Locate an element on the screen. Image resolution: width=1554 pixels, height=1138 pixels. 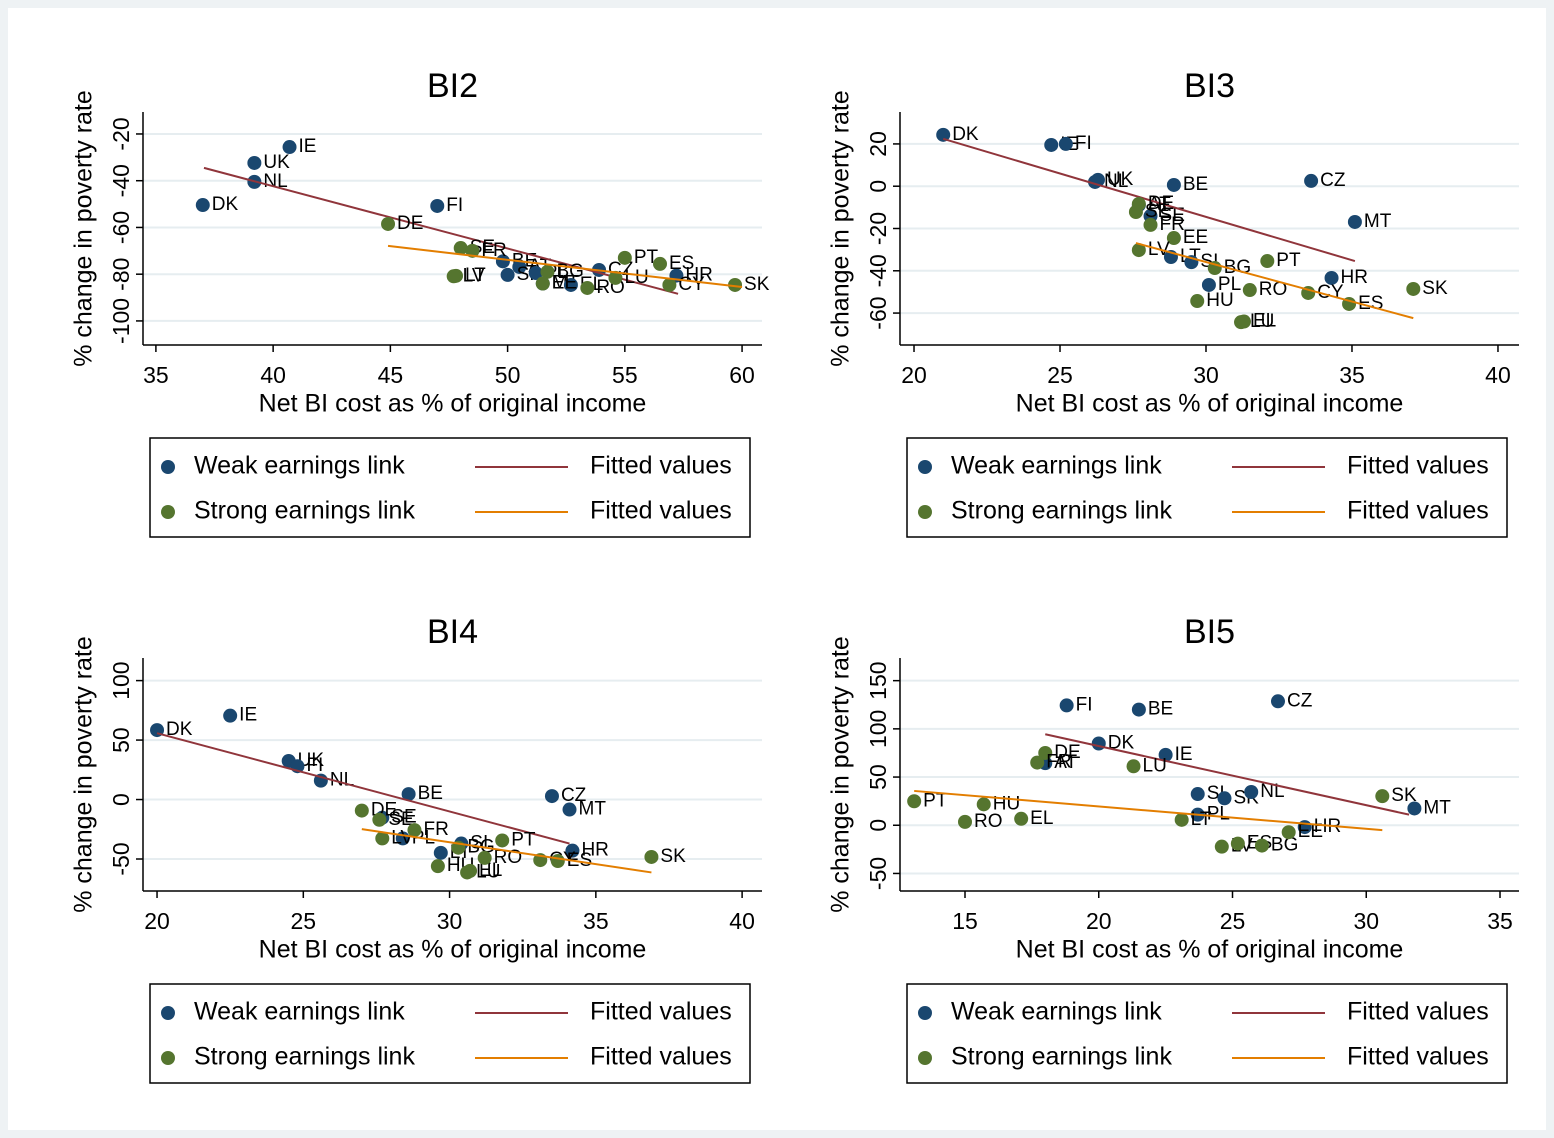
legend-label: Fitted values is located at coordinates (661, 511).